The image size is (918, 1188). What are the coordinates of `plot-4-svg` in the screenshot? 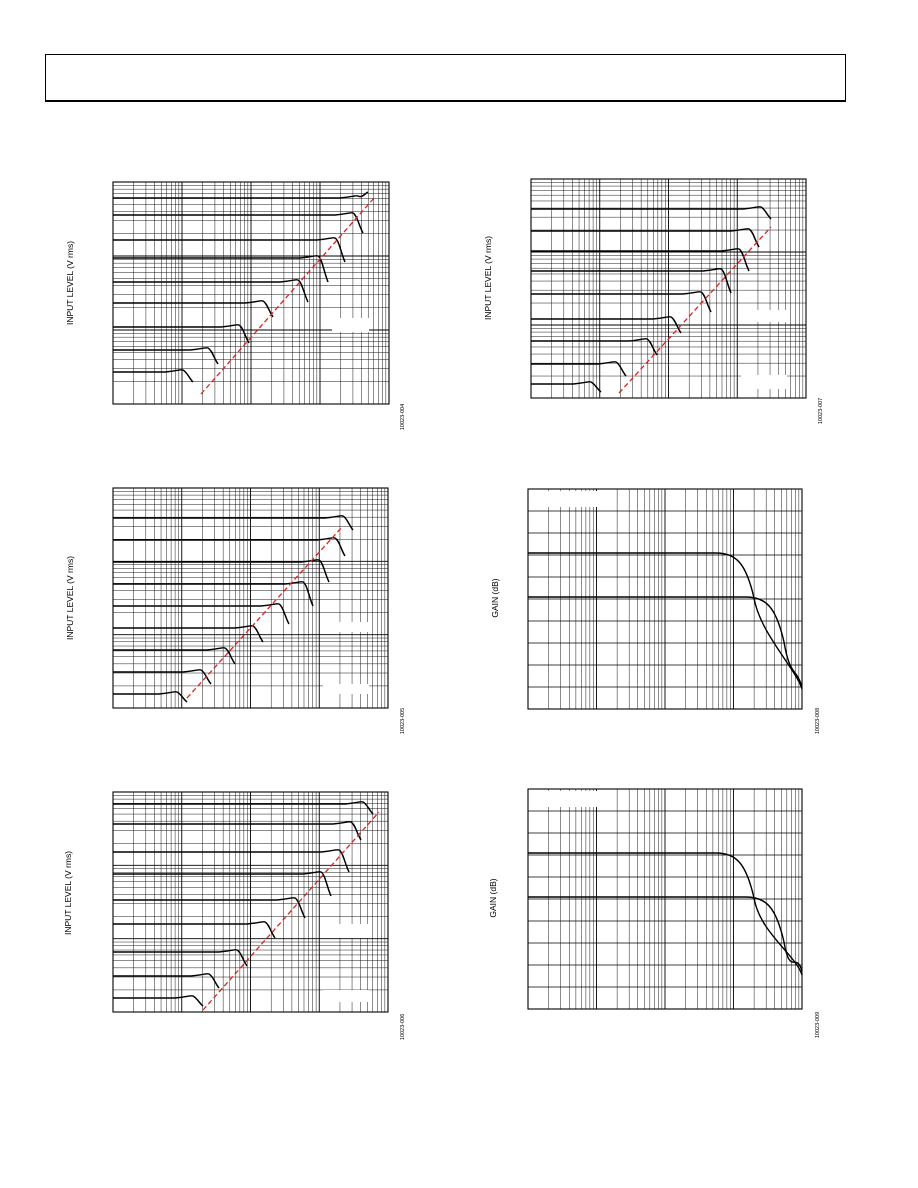 It's located at (665, 599).